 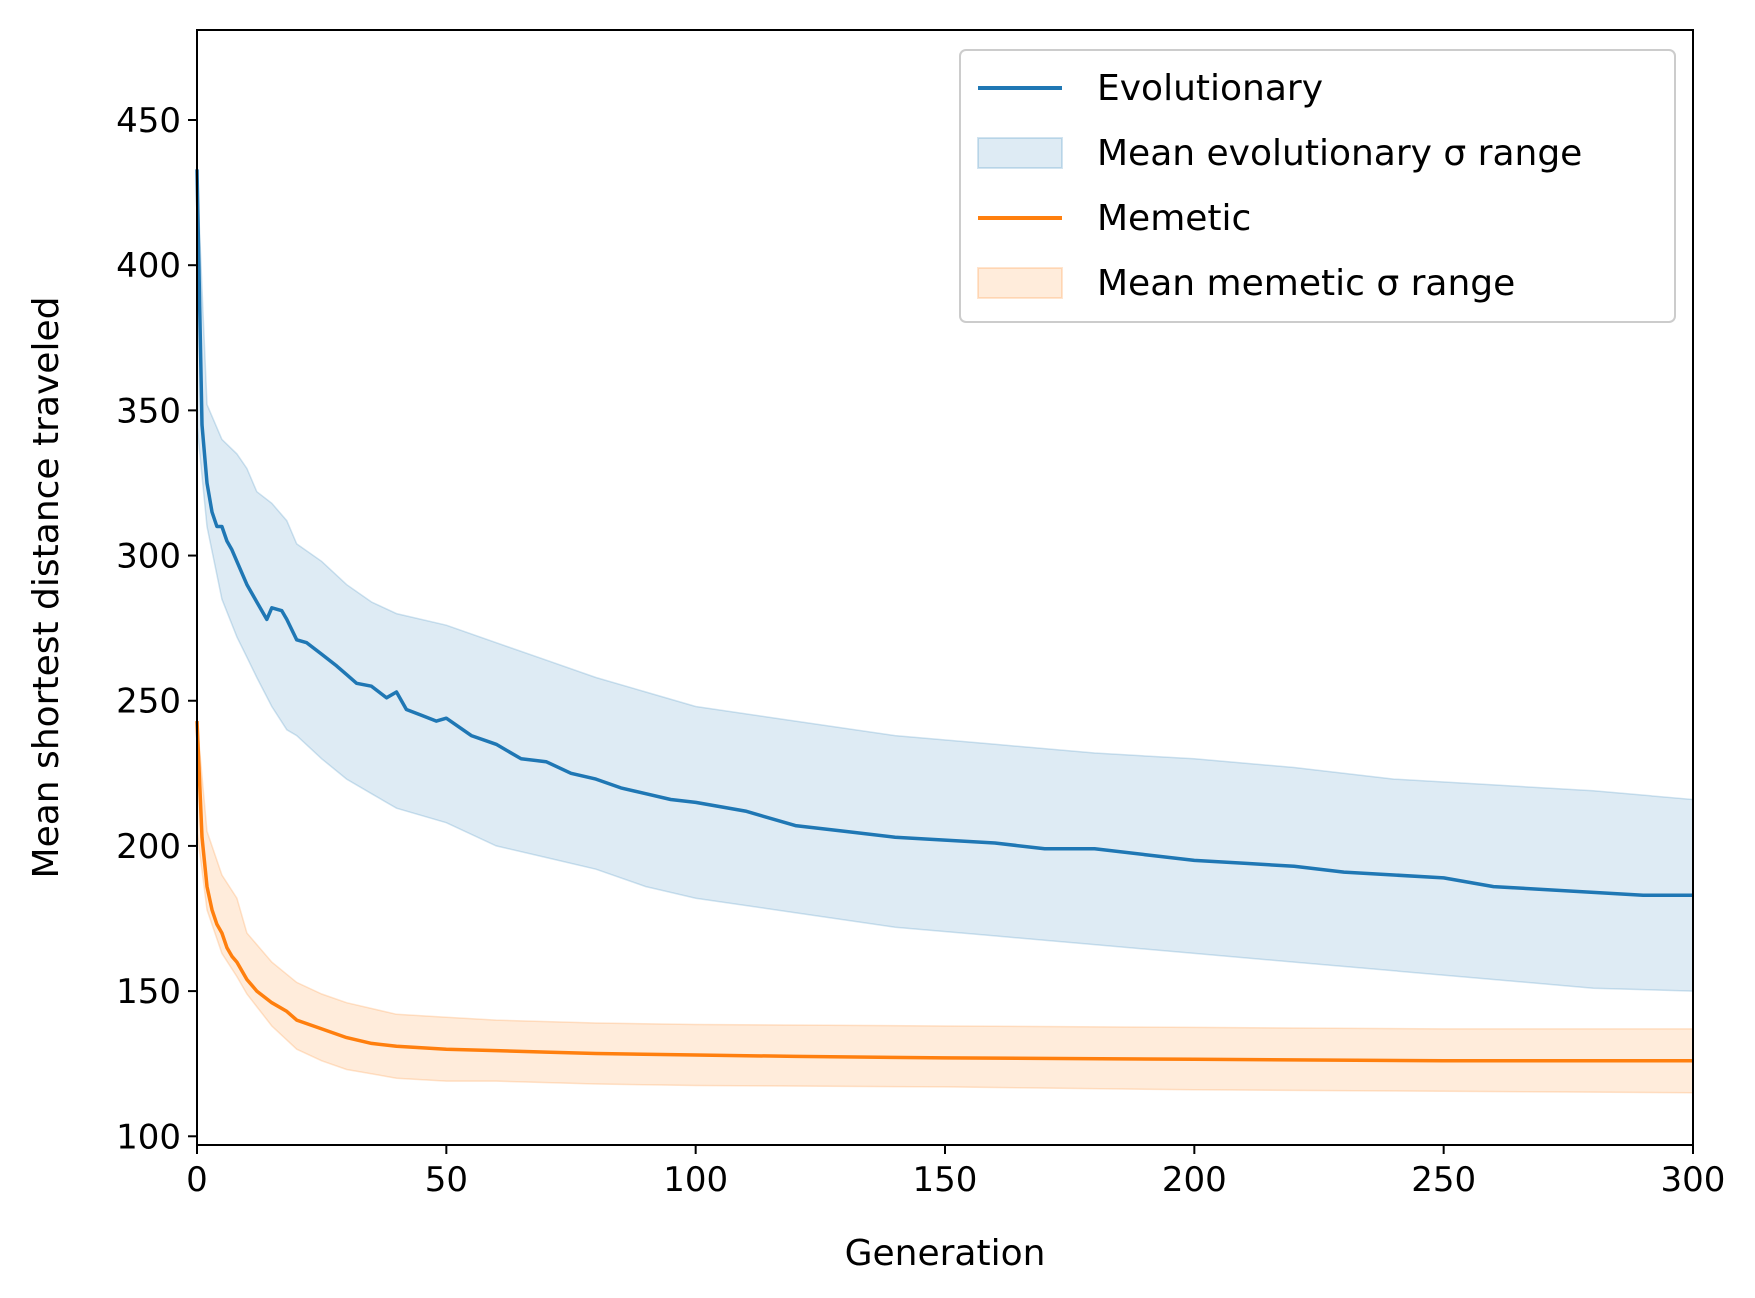 What do you see at coordinates (148, 266) in the screenshot?
I see `y-tick-label: 400` at bounding box center [148, 266].